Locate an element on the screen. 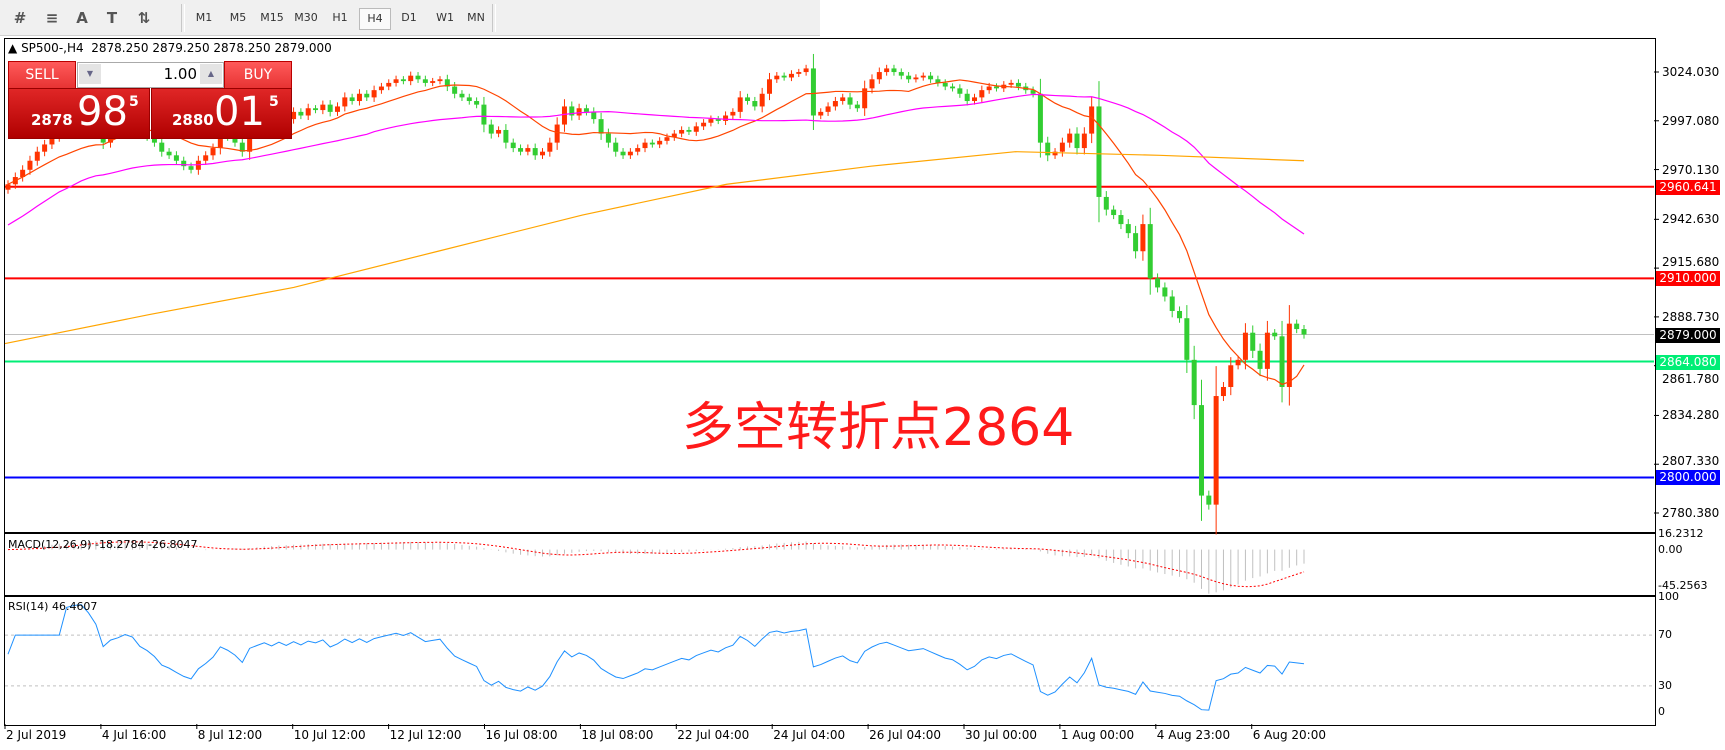 This screenshot has width=1725, height=750. collapse-triangle-icon: ▲ is located at coordinates (13, 48).